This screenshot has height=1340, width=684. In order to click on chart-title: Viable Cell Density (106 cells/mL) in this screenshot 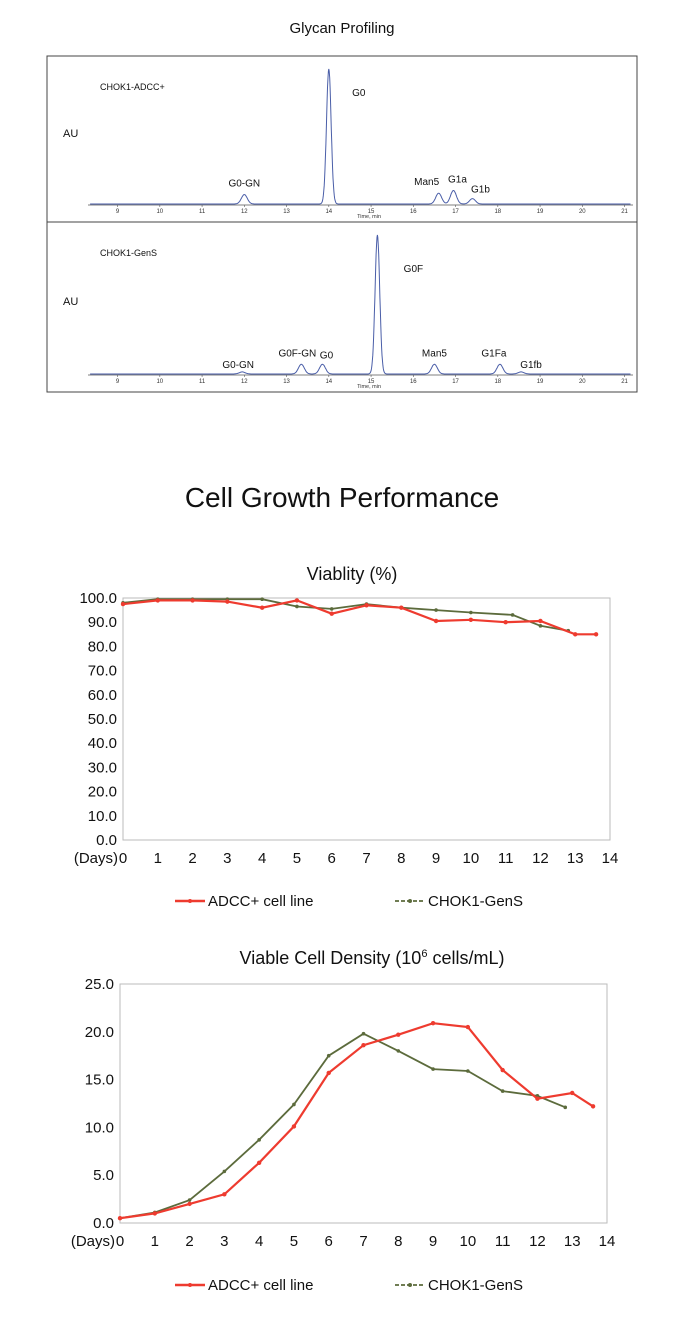, I will do `click(372, 958)`.